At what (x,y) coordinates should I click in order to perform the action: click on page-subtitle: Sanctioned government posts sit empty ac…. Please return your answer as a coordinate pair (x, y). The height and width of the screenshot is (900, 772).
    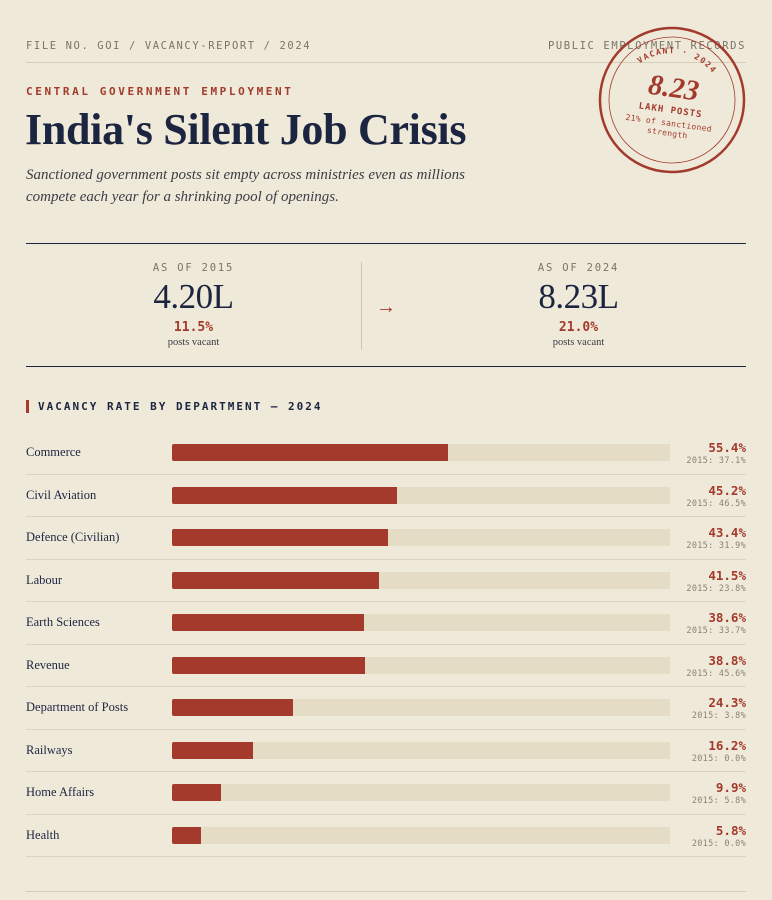
    Looking at the image, I should click on (245, 186).